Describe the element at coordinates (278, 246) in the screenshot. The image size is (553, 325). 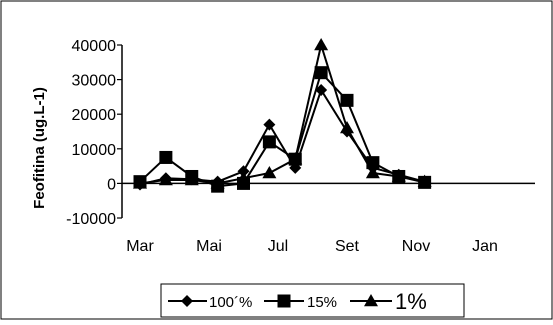
I see `x-tick-label: Jul` at that location.